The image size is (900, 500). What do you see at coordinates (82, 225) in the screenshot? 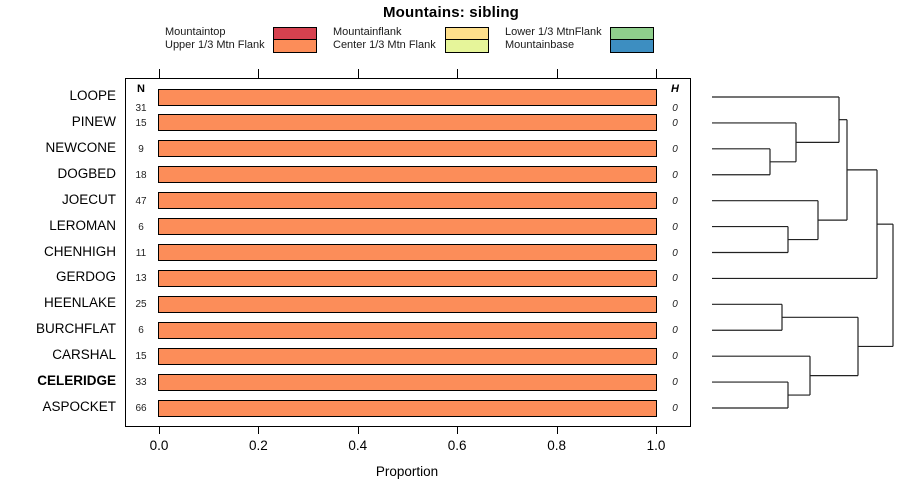
I see `y-axis-label: LEROMAN` at bounding box center [82, 225].